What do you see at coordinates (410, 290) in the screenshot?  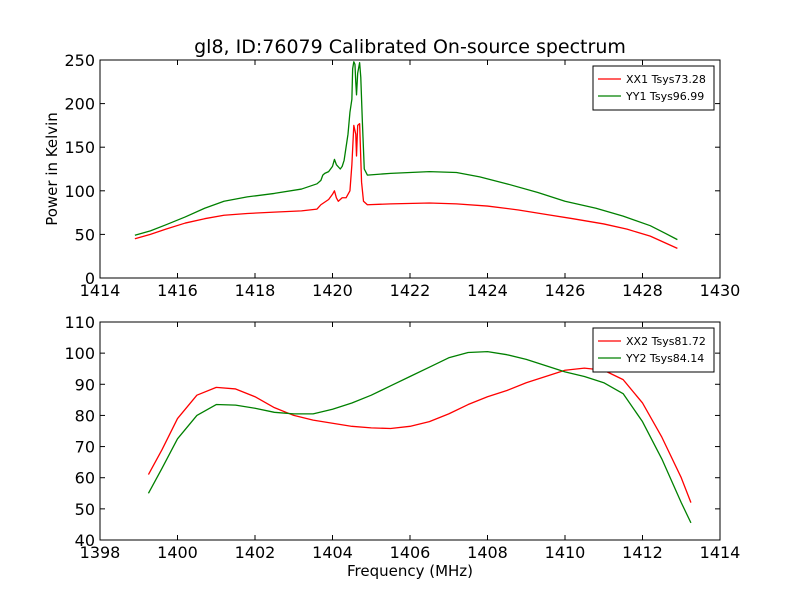 I see `top-x-tick-label: 1422` at bounding box center [410, 290].